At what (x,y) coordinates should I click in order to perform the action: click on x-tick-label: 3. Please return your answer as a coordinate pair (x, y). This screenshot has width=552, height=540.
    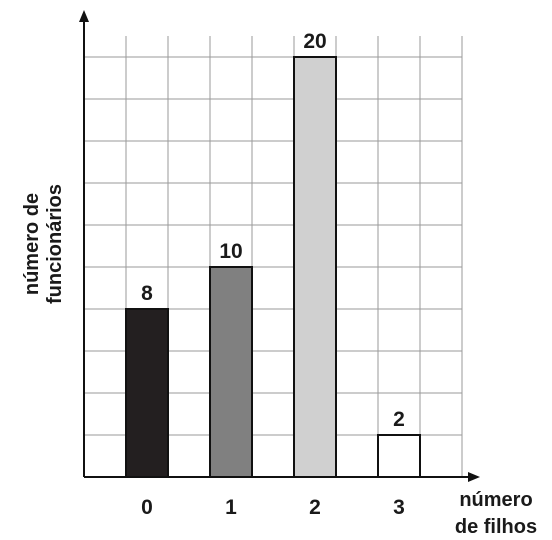
    Looking at the image, I should click on (399, 507).